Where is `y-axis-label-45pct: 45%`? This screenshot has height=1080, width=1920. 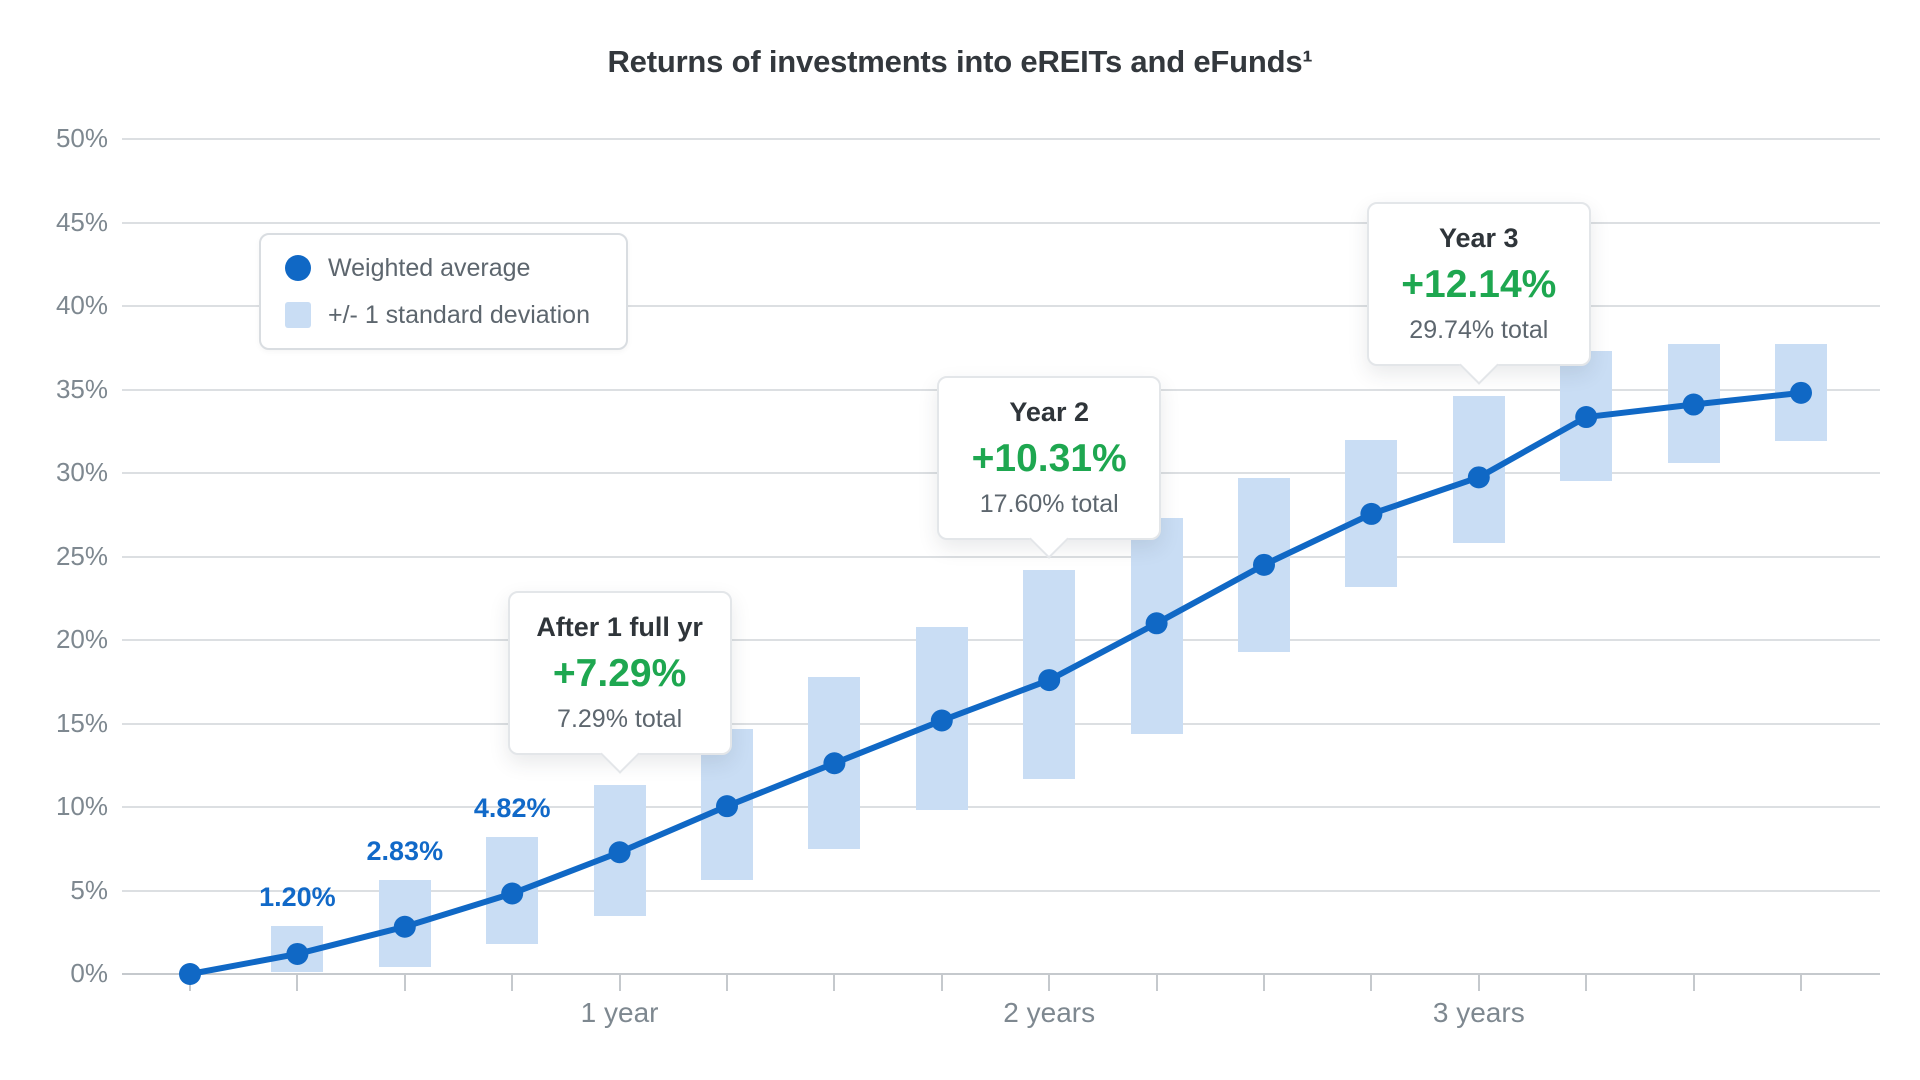 y-axis-label-45pct: 45% is located at coordinates (81, 221).